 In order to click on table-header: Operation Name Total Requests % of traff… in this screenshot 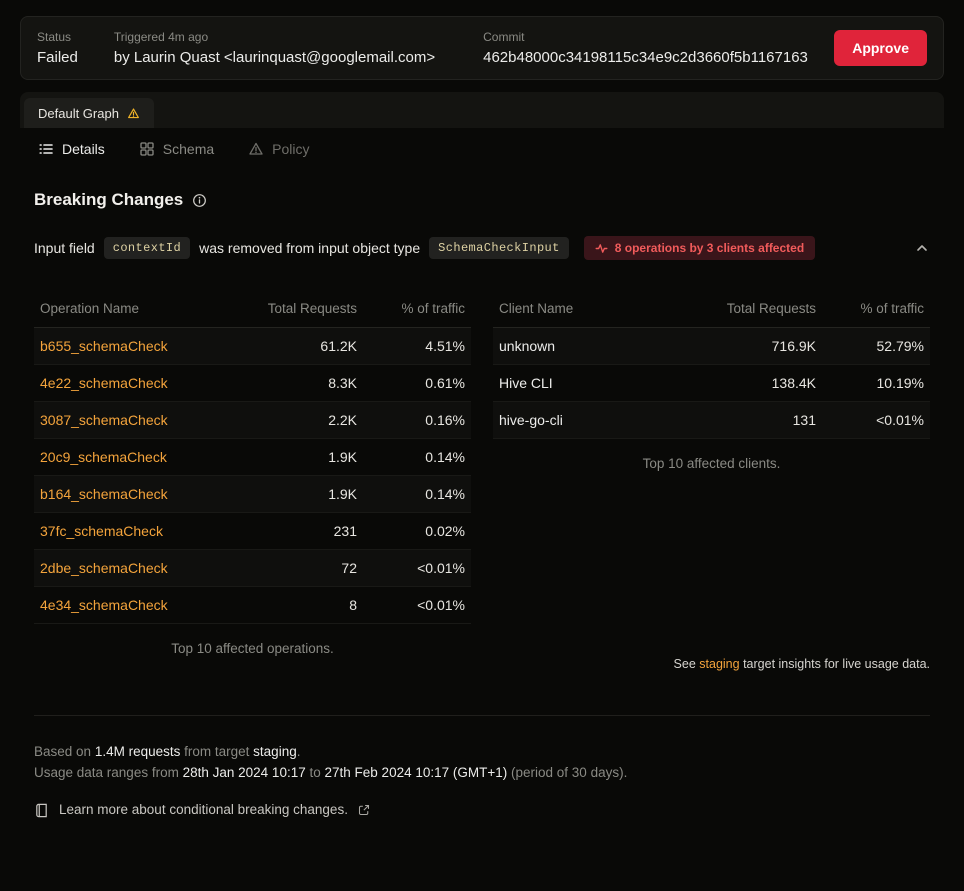, I will do `click(252, 309)`.